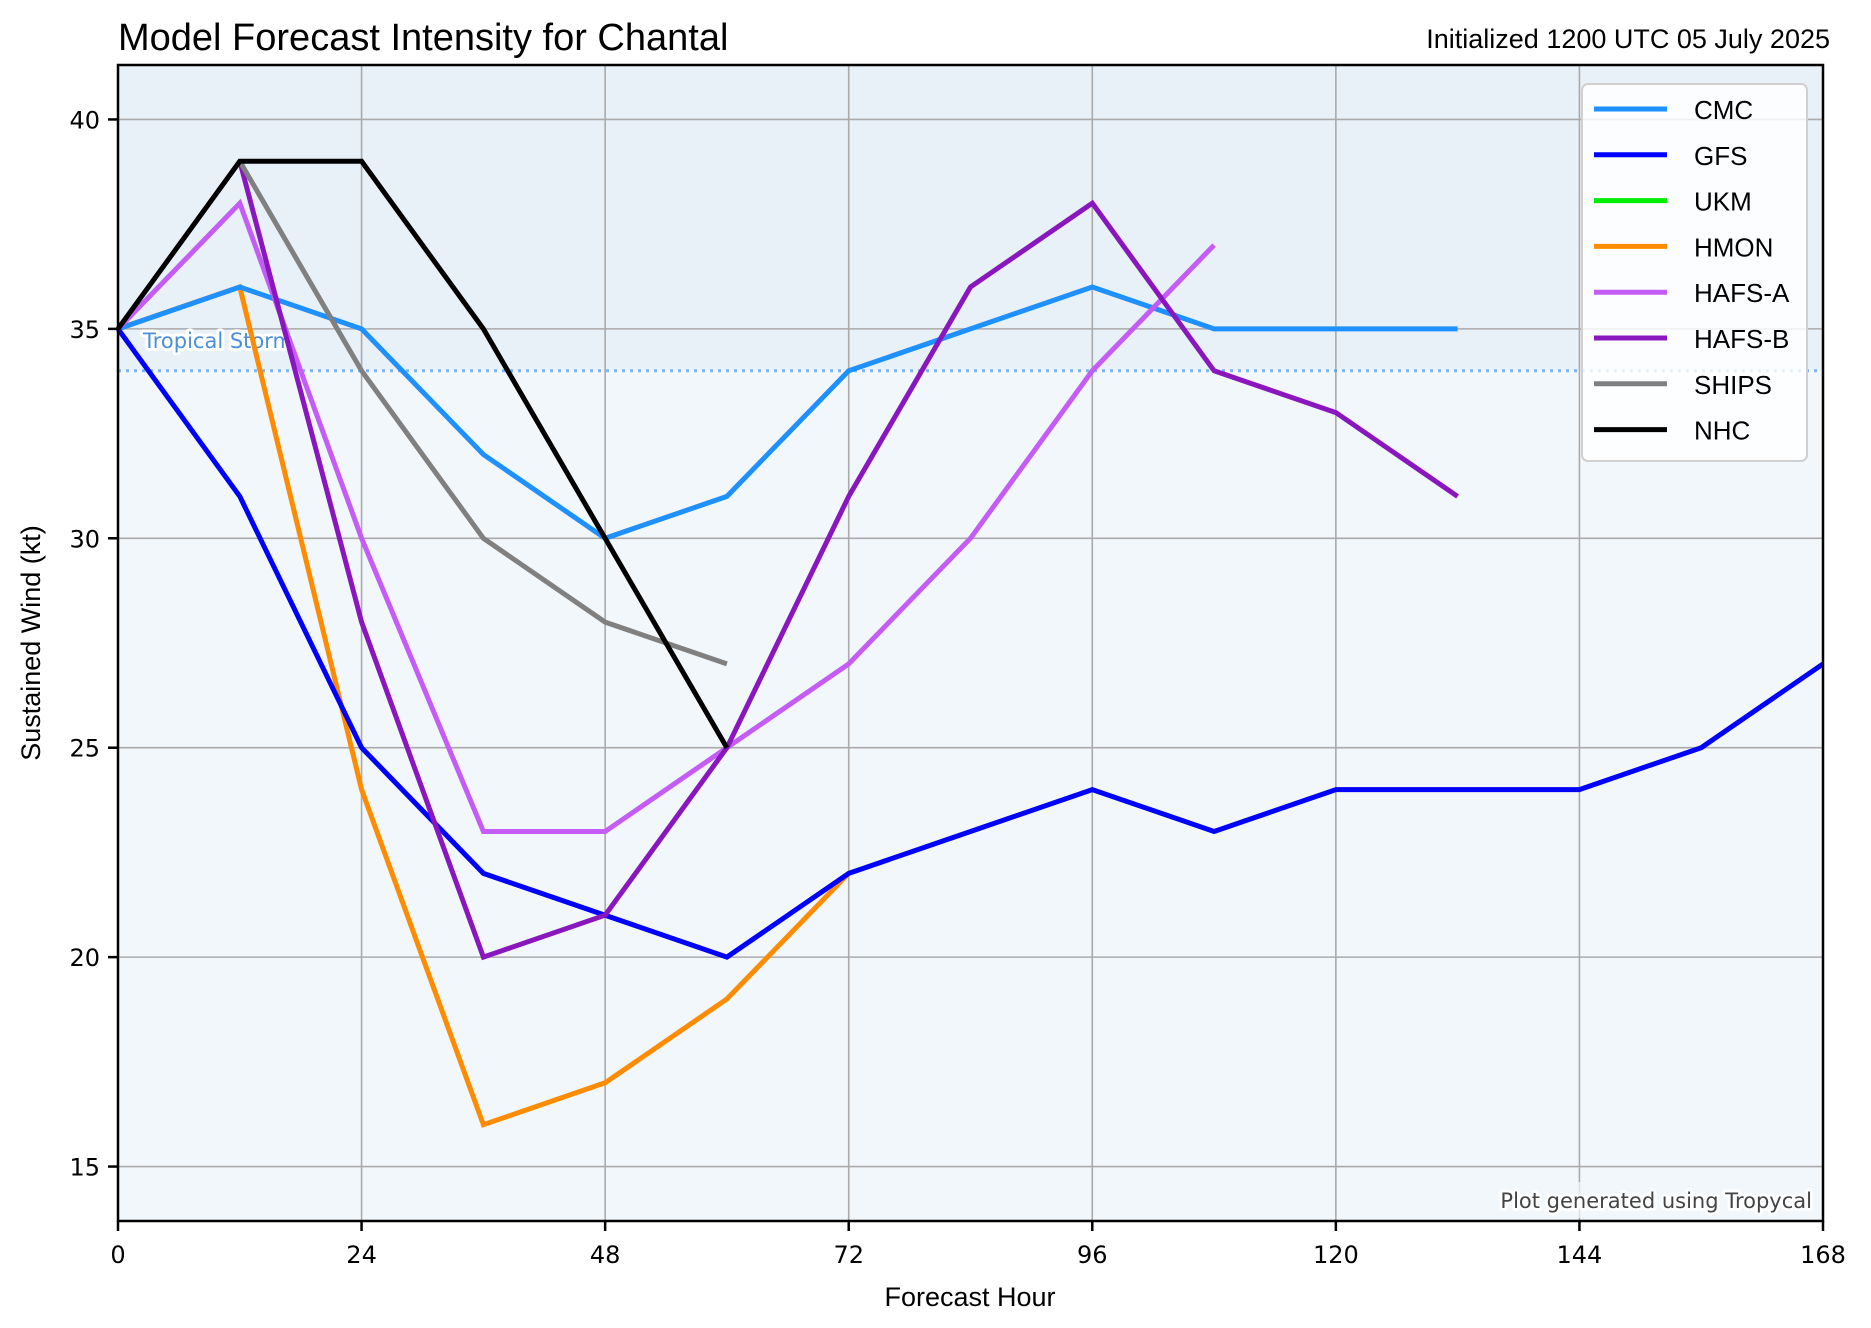  What do you see at coordinates (1692, 293) in the screenshot?
I see `legend-item-hafs-a: HAFS-A` at bounding box center [1692, 293].